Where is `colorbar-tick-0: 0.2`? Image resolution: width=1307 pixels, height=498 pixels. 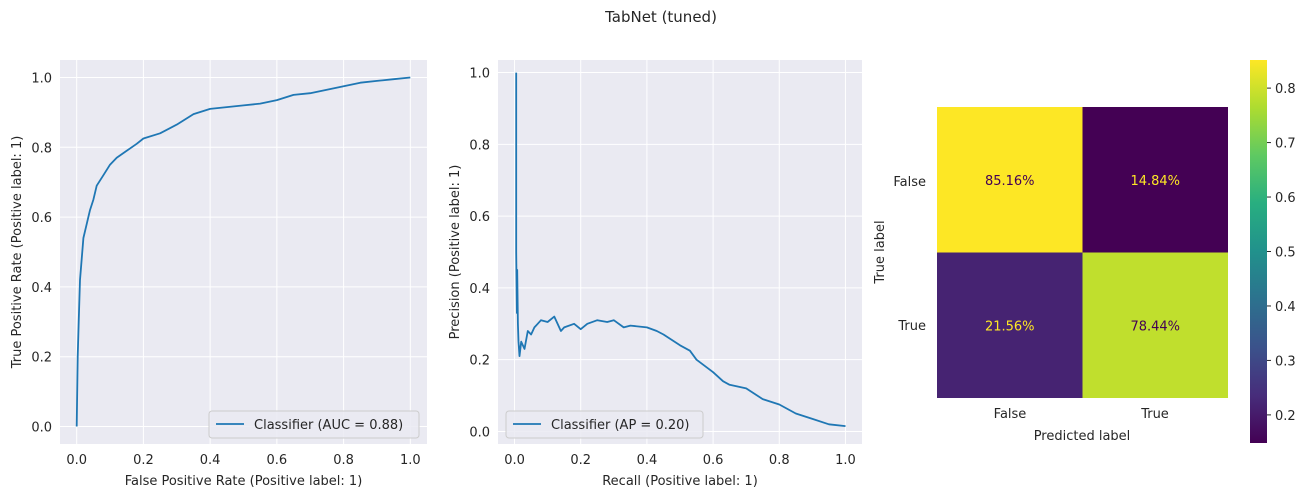 colorbar-tick-0: 0.2 is located at coordinates (1285, 416).